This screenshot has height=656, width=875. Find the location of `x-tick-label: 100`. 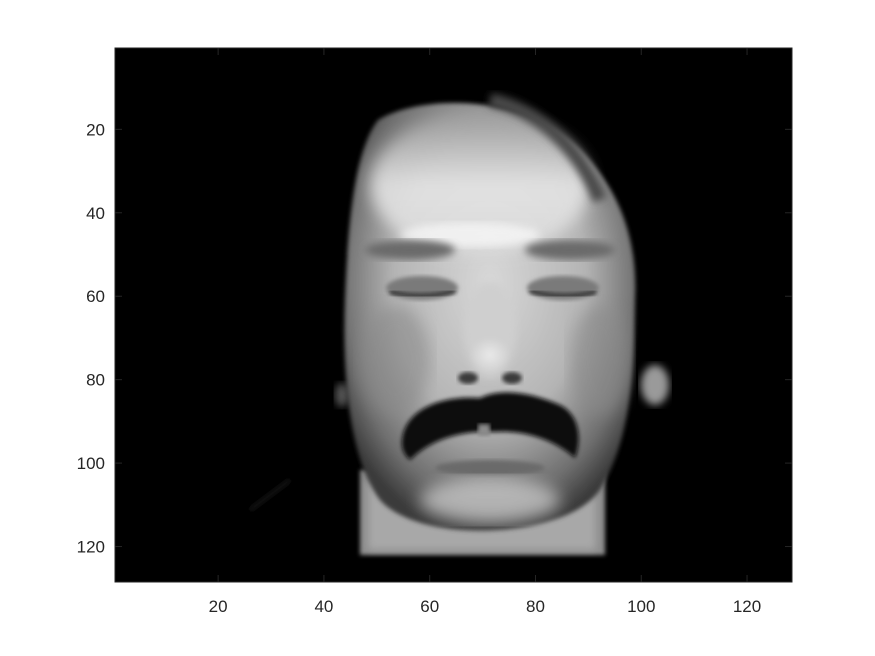

x-tick-label: 100 is located at coordinates (641, 606).